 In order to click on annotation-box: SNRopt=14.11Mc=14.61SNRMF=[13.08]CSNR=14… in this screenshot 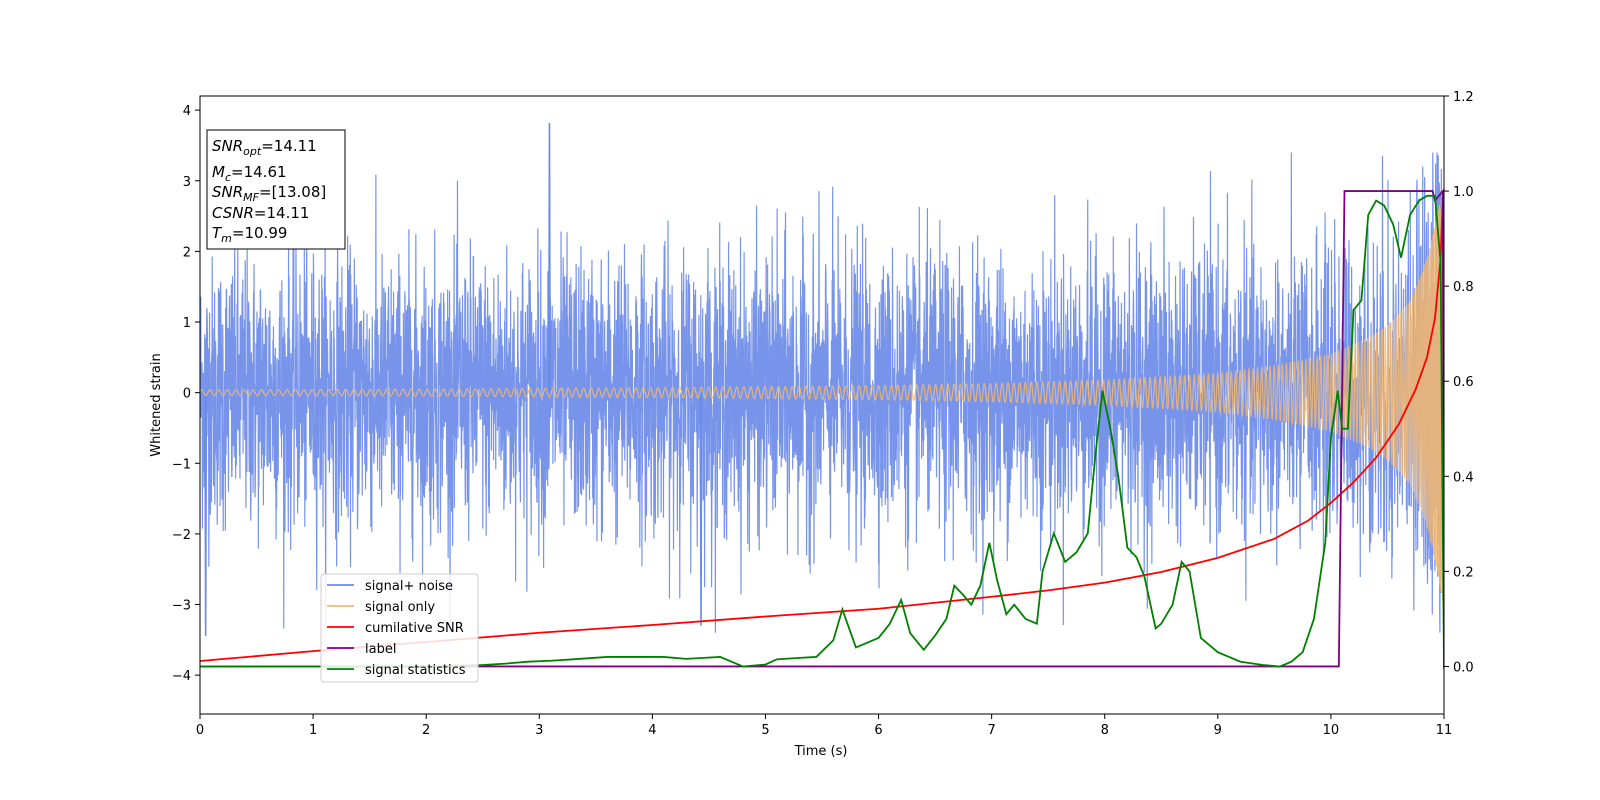, I will do `click(276, 189)`.